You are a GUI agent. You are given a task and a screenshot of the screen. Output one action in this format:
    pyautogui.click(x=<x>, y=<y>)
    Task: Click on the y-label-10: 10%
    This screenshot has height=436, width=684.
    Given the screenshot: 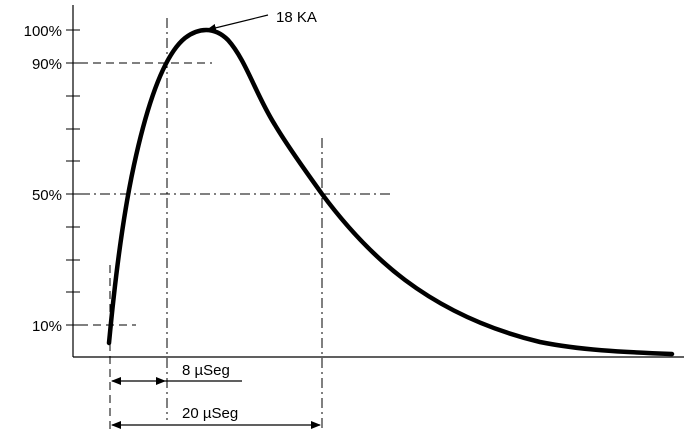 What is the action you would take?
    pyautogui.click(x=47, y=326)
    